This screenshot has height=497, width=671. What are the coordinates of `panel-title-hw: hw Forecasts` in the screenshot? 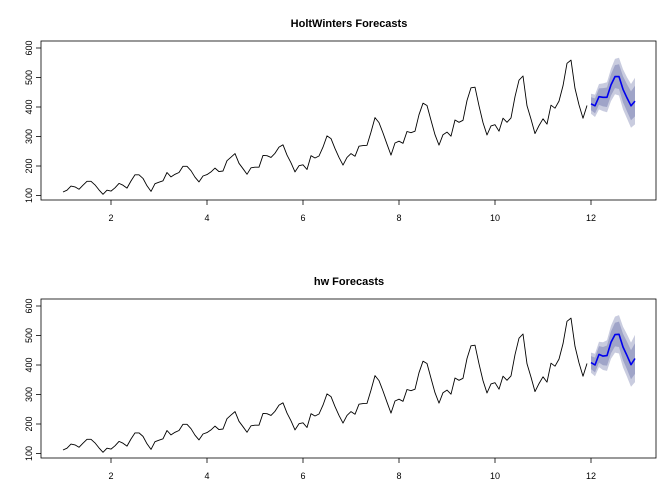 It's located at (349, 282).